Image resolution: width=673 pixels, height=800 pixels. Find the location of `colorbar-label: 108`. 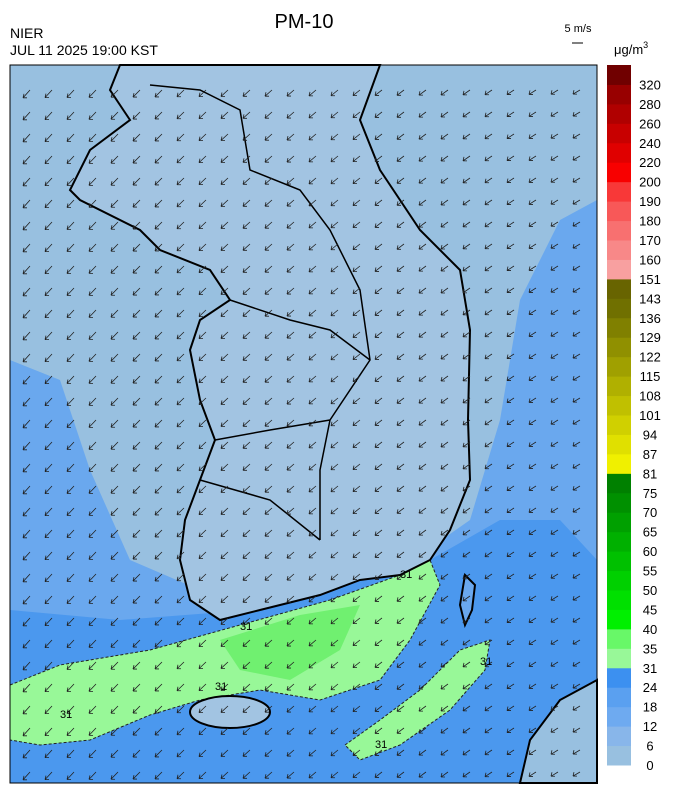

colorbar-label: 108 is located at coordinates (650, 396).